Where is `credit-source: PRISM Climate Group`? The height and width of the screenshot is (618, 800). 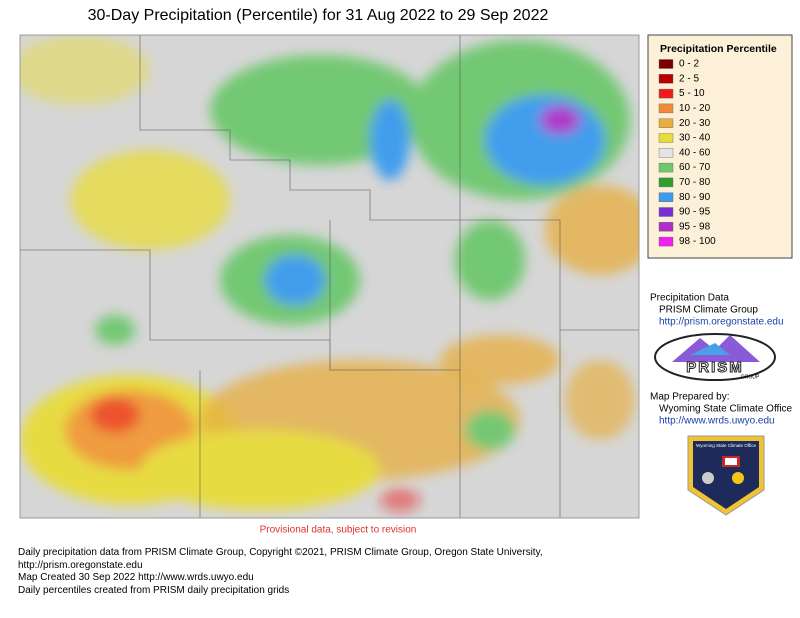 credit-source: PRISM Climate Group is located at coordinates (708, 310).